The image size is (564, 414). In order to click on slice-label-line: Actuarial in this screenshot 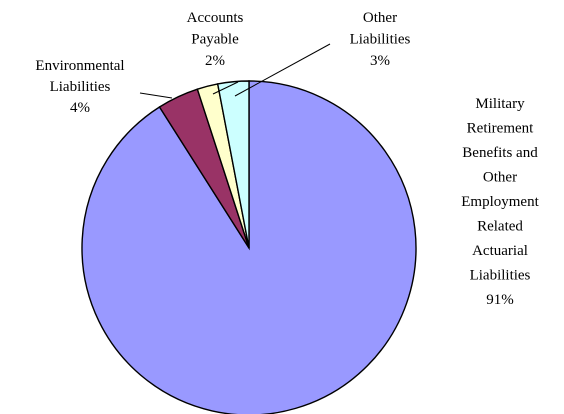, I will do `click(500, 251)`.